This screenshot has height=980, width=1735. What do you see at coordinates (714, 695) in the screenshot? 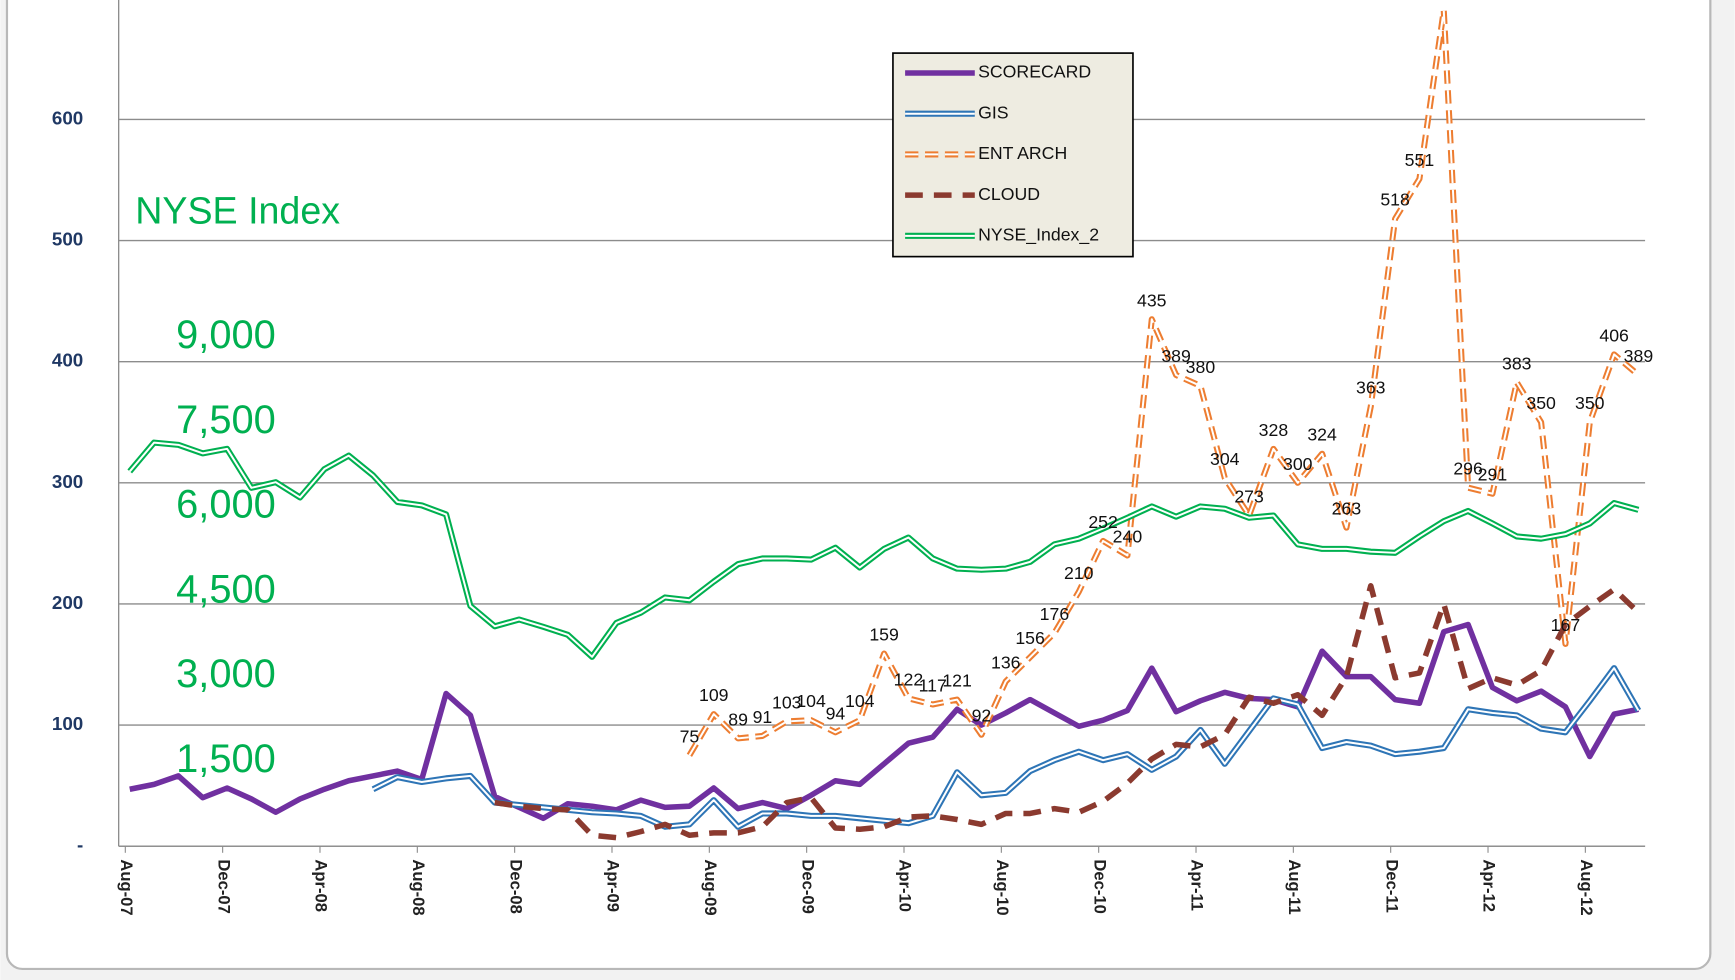
I see `data-label: 109` at bounding box center [714, 695].